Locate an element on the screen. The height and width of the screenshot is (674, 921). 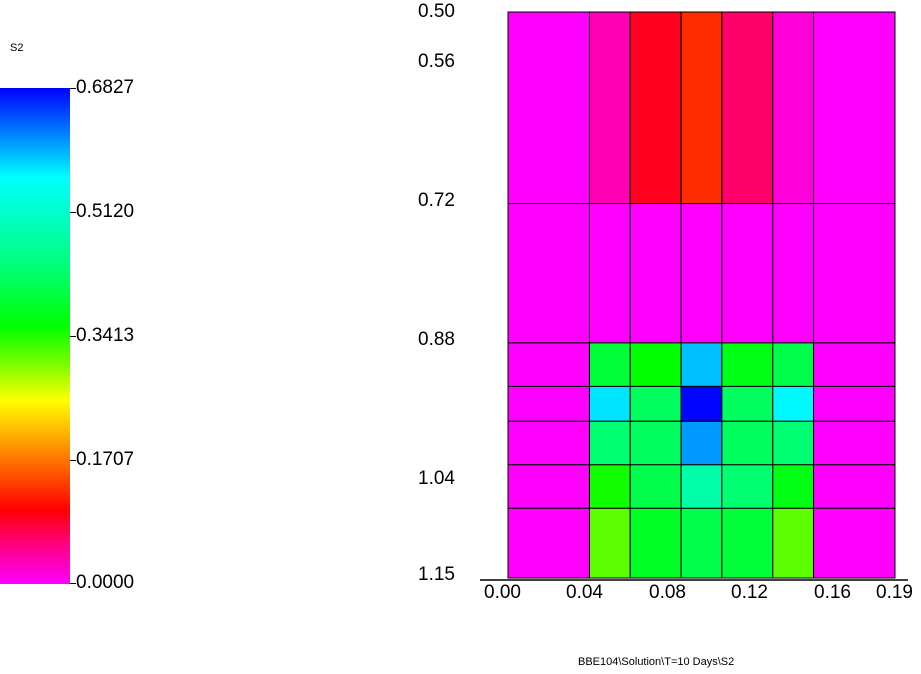
y-tick-label: 1.15 is located at coordinates (436, 574).